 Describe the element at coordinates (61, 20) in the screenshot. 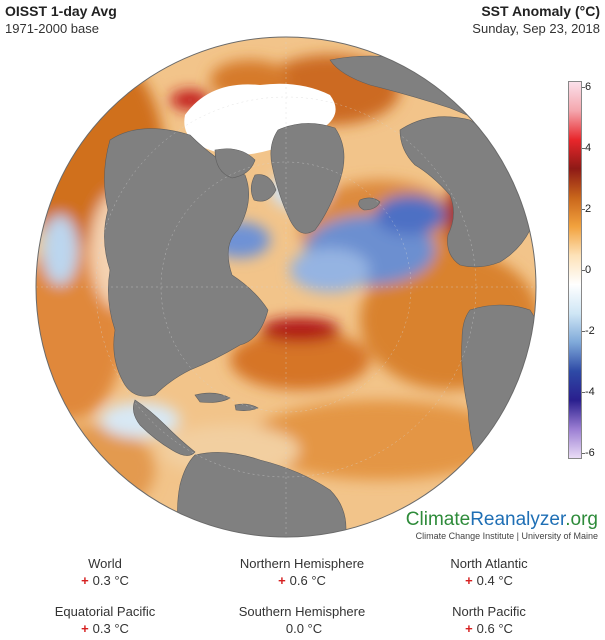

I see `map-title-block: OISST 1-day Avg 1971-2000 base` at that location.